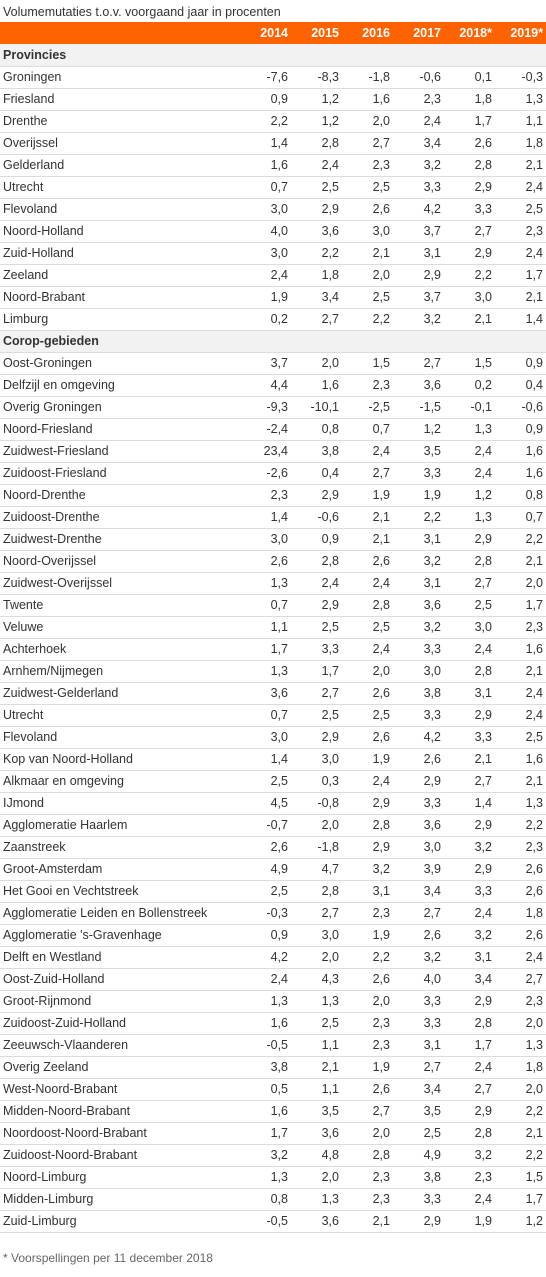 Image resolution: width=546 pixels, height=1277 pixels. Describe the element at coordinates (316, 231) in the screenshot. I see `value-cell: 3,6` at that location.